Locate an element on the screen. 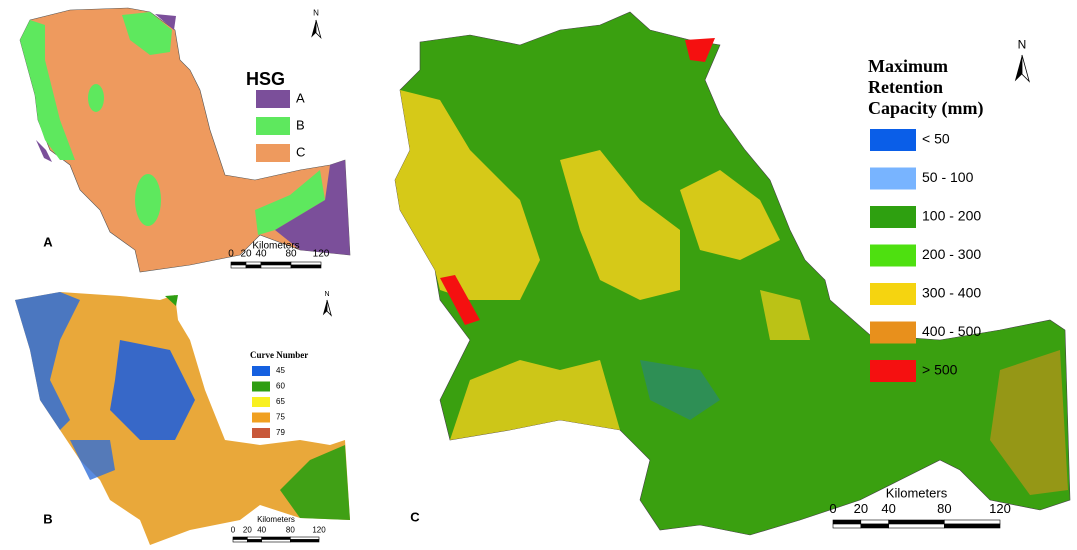  legend-label: > 500 is located at coordinates (940, 370).